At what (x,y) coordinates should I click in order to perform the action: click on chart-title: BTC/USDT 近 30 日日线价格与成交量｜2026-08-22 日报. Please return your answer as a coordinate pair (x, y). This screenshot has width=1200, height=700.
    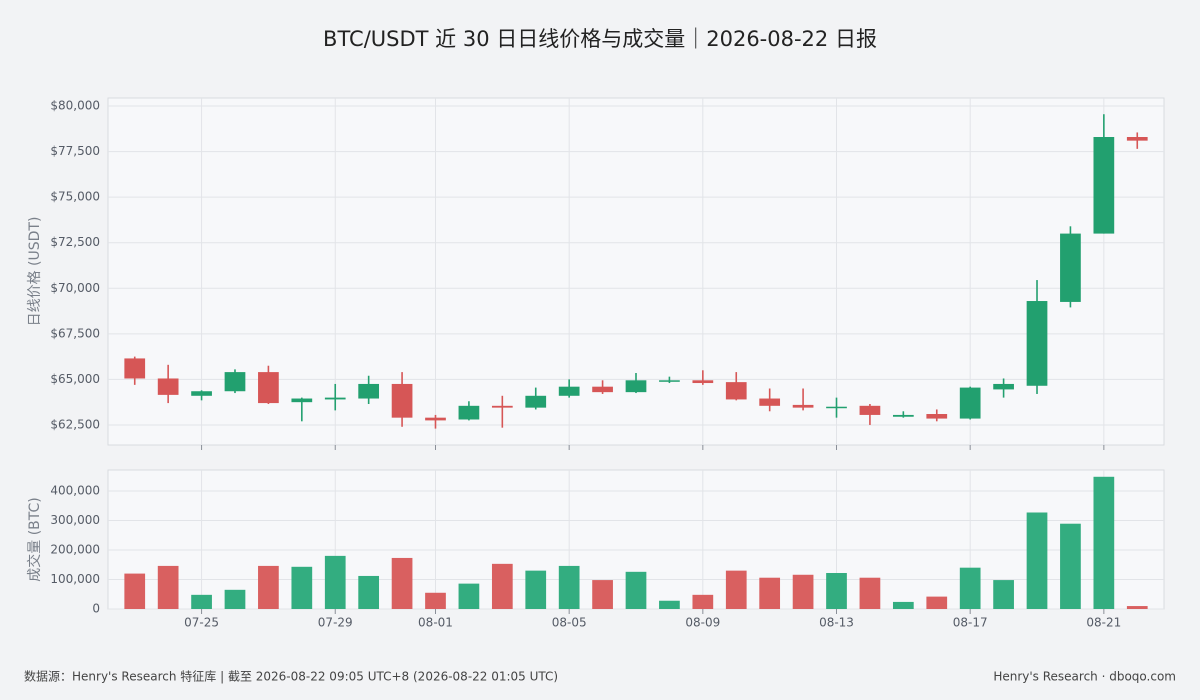
    Looking at the image, I should click on (600, 39).